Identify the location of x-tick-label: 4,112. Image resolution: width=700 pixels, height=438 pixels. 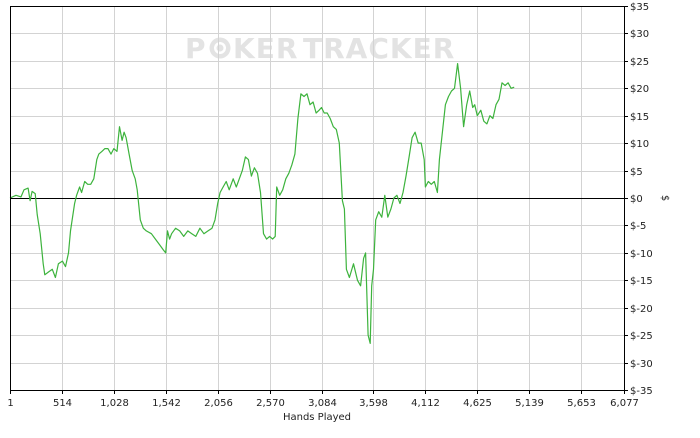
(425, 403).